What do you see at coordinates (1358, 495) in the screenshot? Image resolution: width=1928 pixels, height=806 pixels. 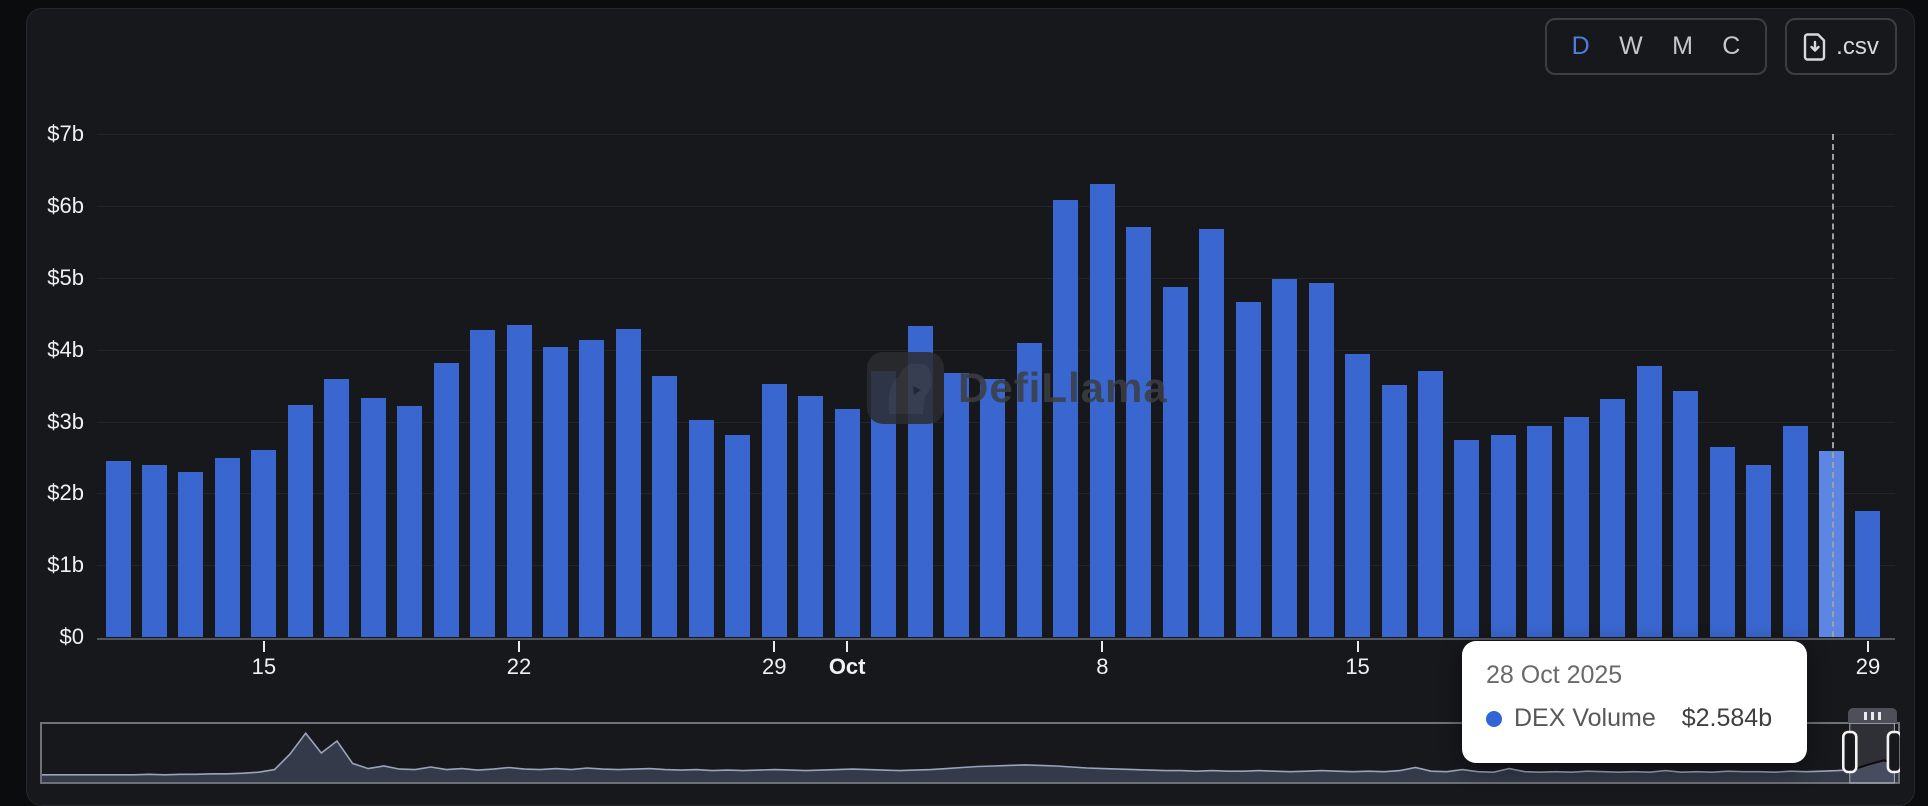 I see `bar-15-oct-2025` at bounding box center [1358, 495].